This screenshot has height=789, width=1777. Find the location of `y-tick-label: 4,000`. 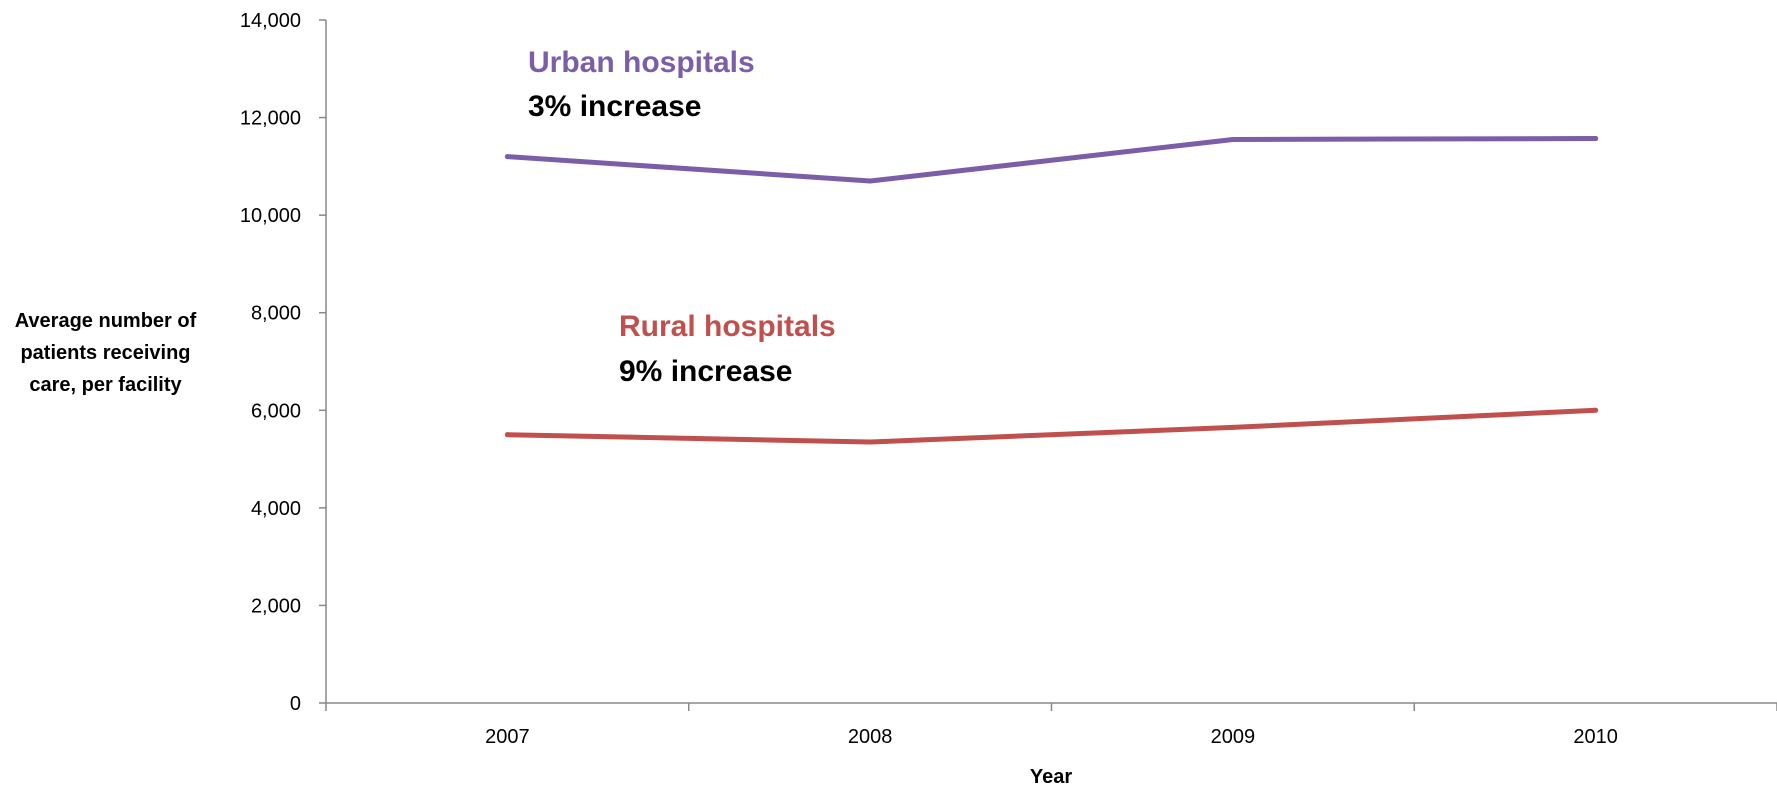

y-tick-label: 4,000 is located at coordinates (276, 509).